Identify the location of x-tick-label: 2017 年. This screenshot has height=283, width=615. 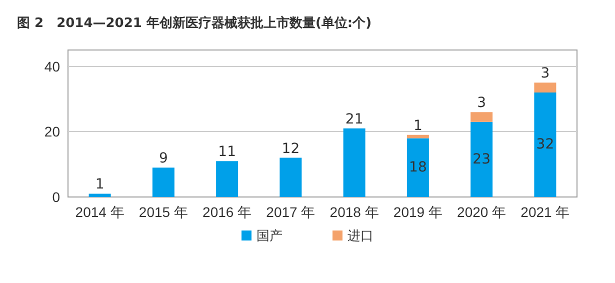
(291, 212).